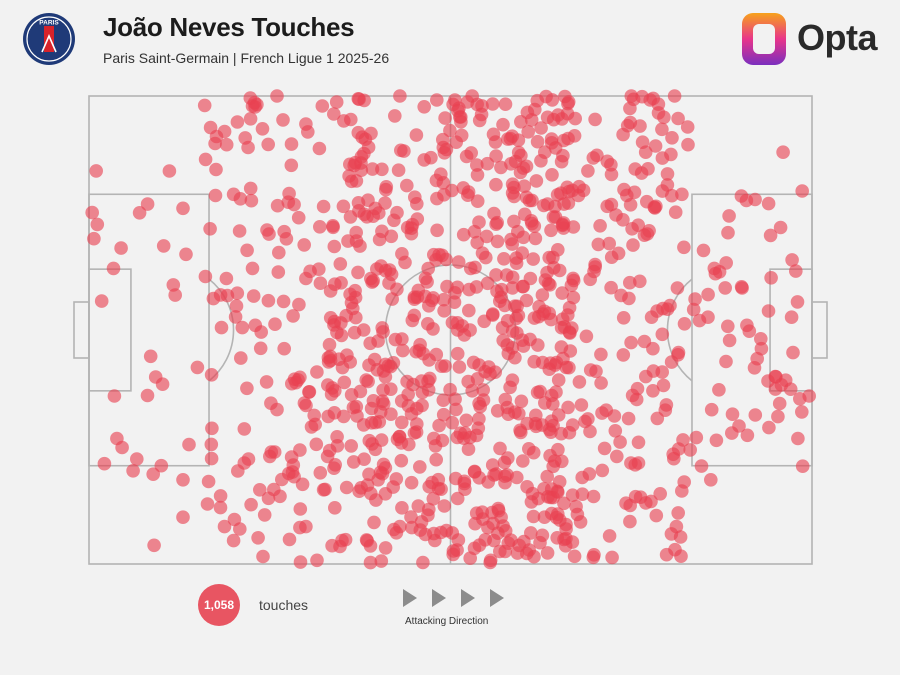 This screenshot has height=675, width=900. I want to click on goal-right, so click(819, 330).